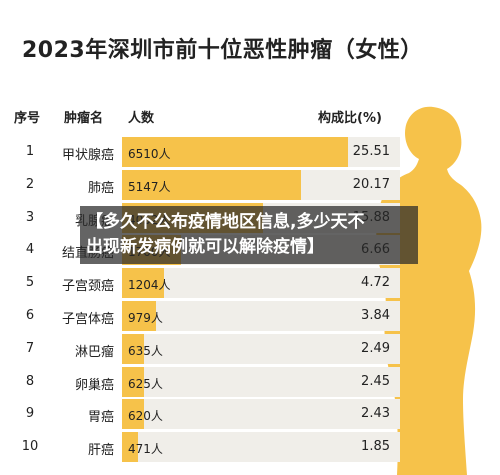  Describe the element at coordinates (145, 449) in the screenshot. I see `count-label: 471人` at that location.